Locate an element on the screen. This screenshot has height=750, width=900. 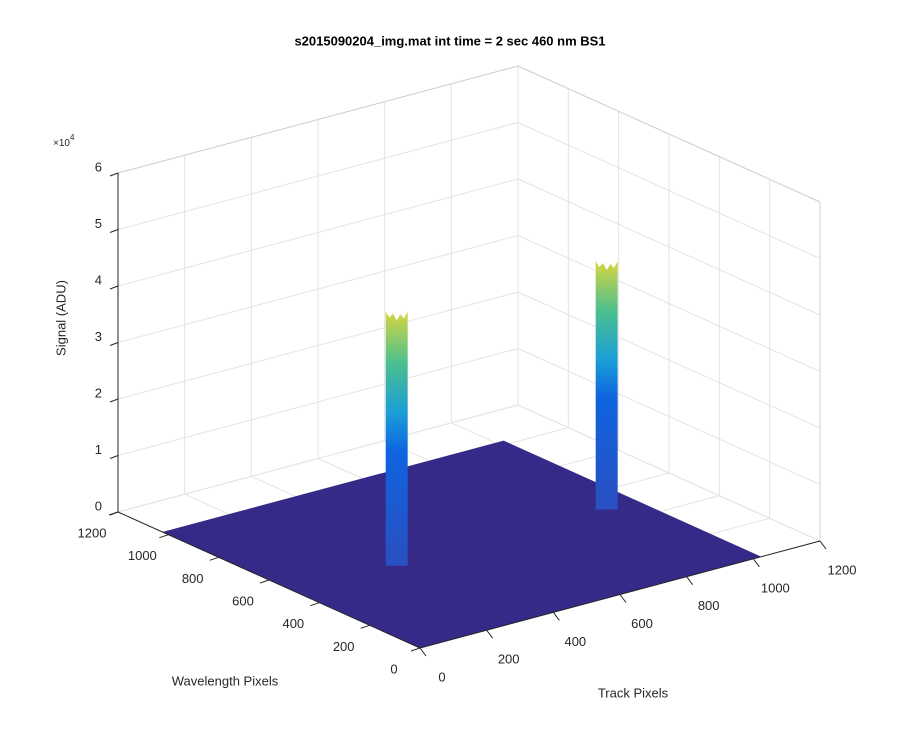
z-tick-label: 0 is located at coordinates (98, 505).